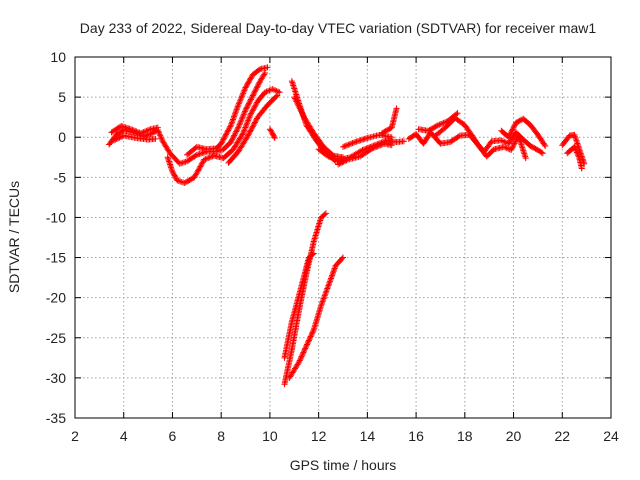  What do you see at coordinates (14, 237) in the screenshot?
I see `y-axis-label: SDTVAR / TECUs` at bounding box center [14, 237].